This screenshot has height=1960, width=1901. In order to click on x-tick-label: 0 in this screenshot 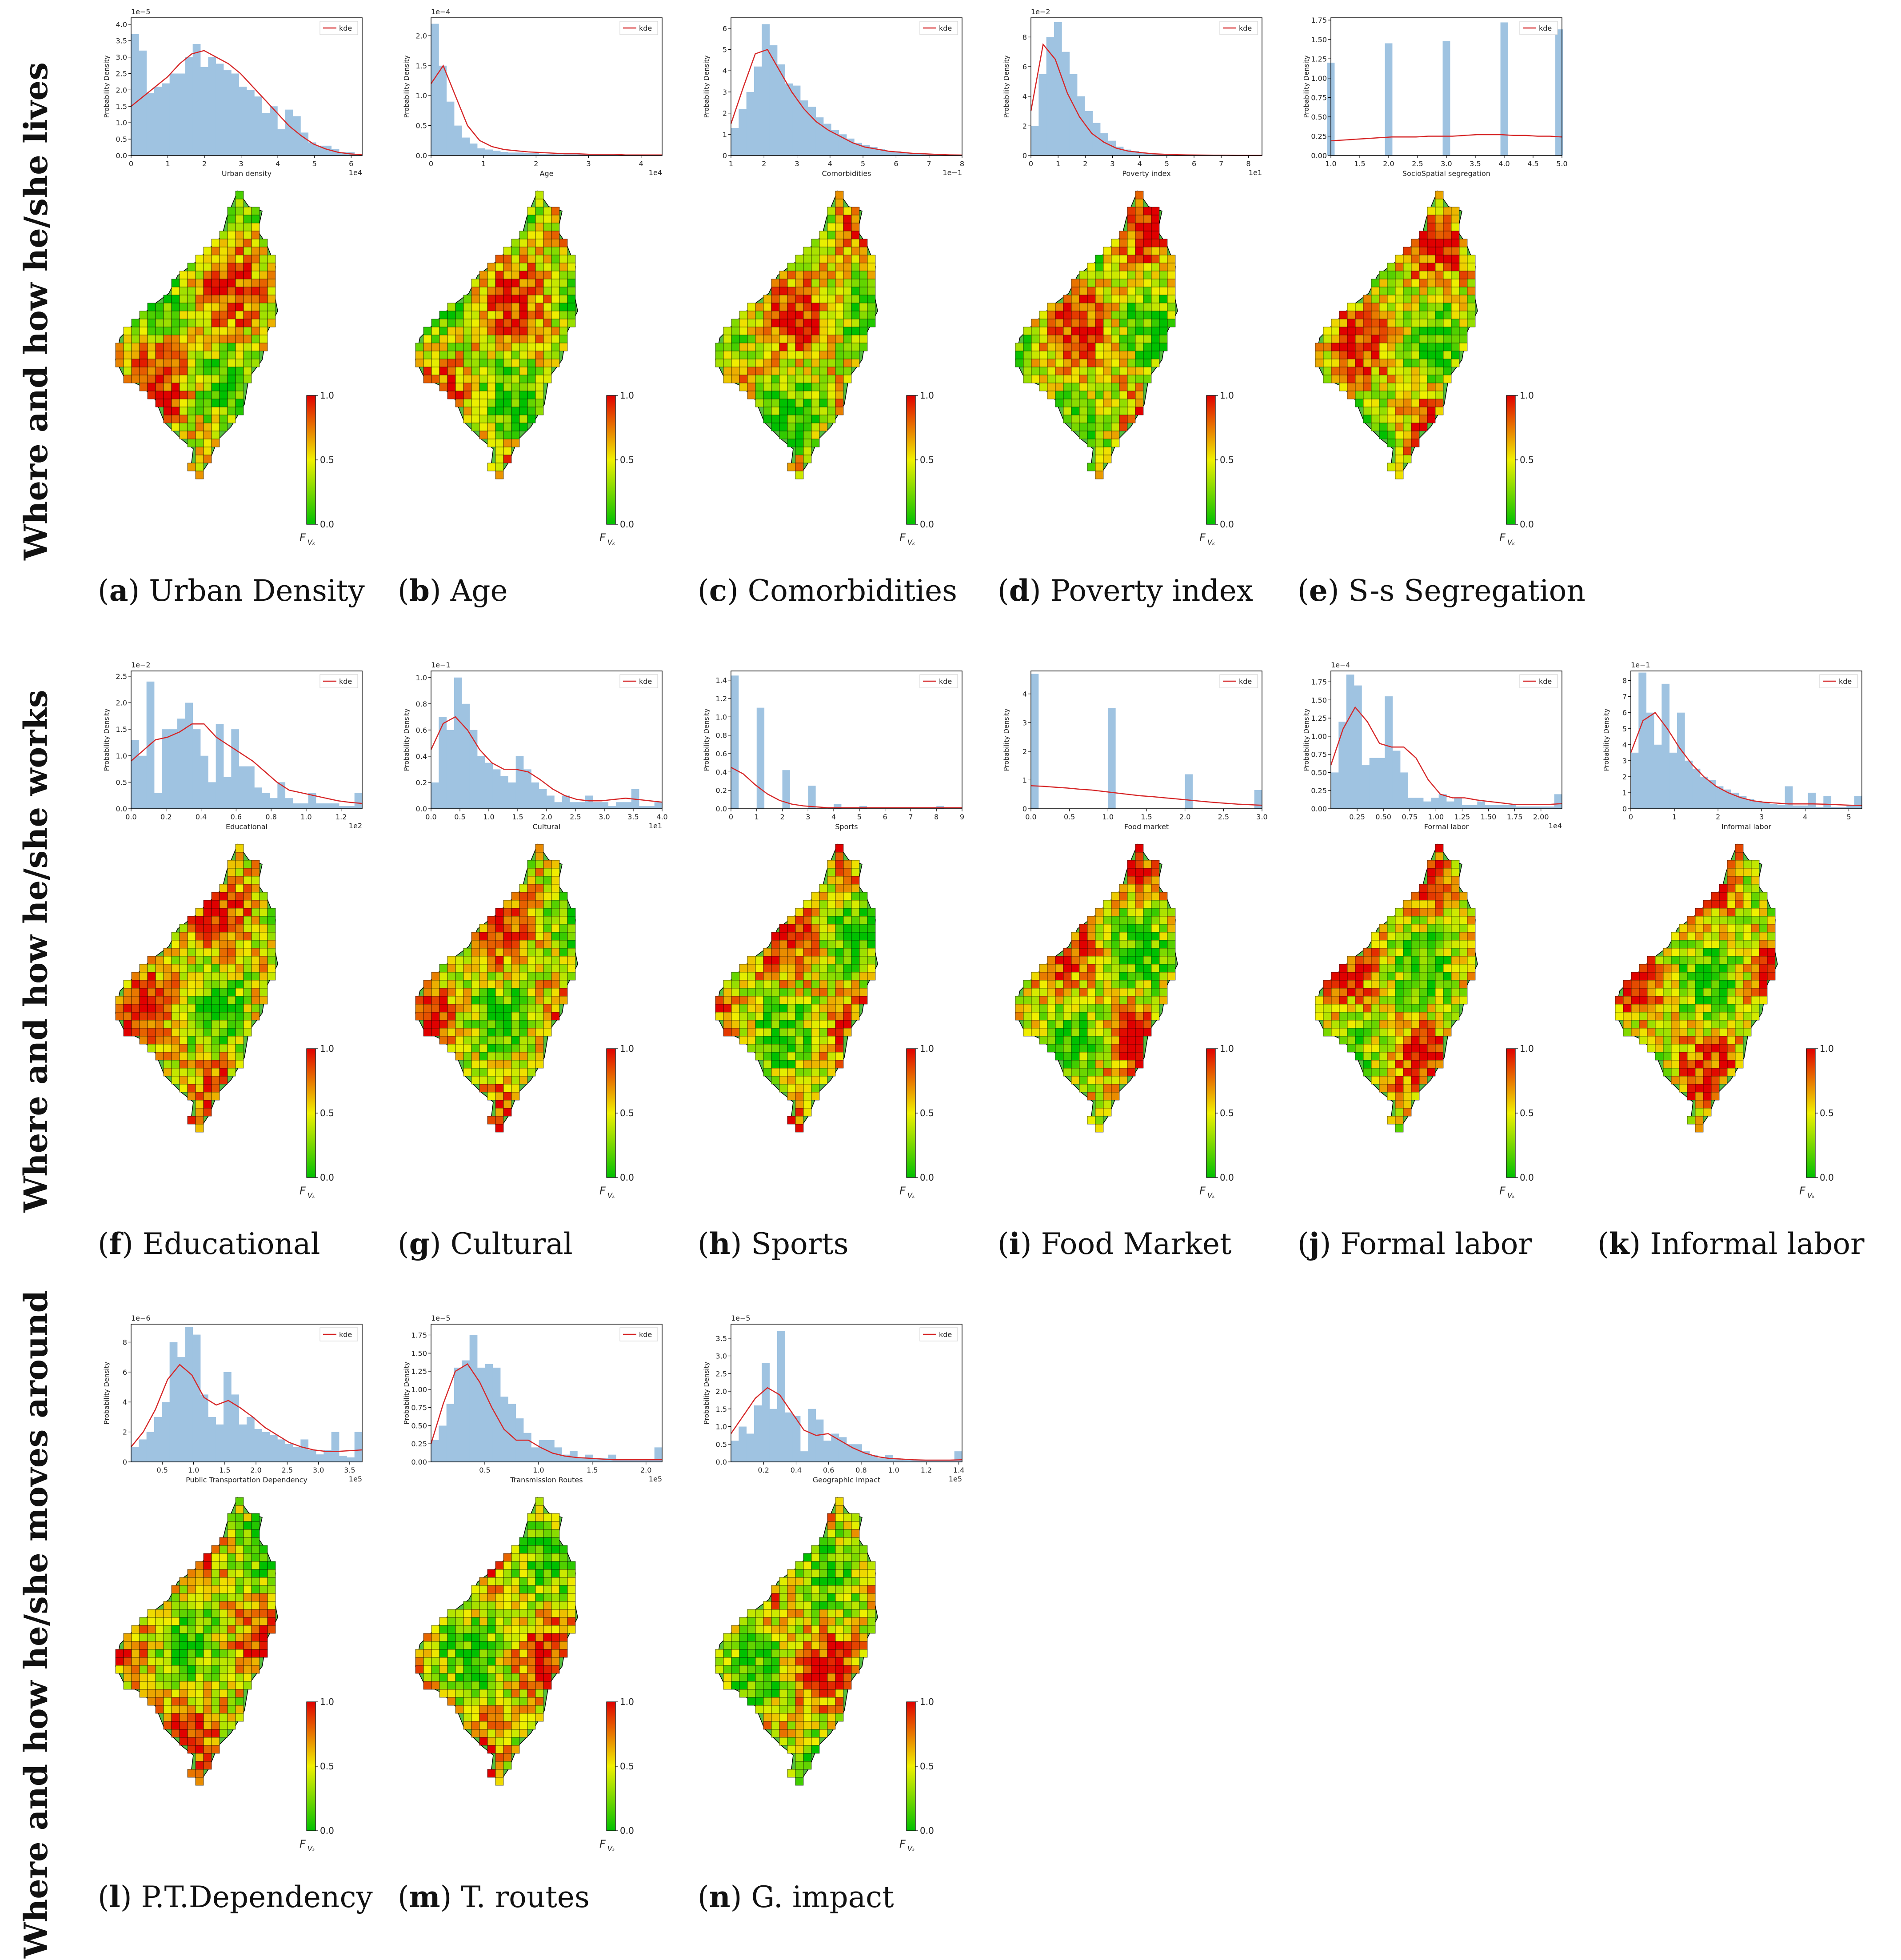, I will do `click(1631, 817)`.